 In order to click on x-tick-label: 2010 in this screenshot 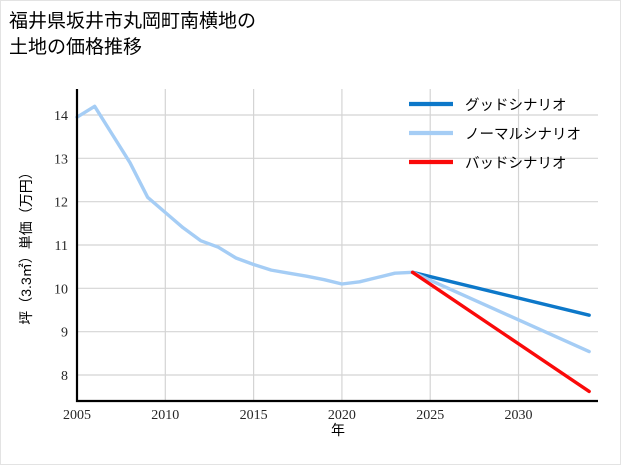, I will do `click(165, 415)`.